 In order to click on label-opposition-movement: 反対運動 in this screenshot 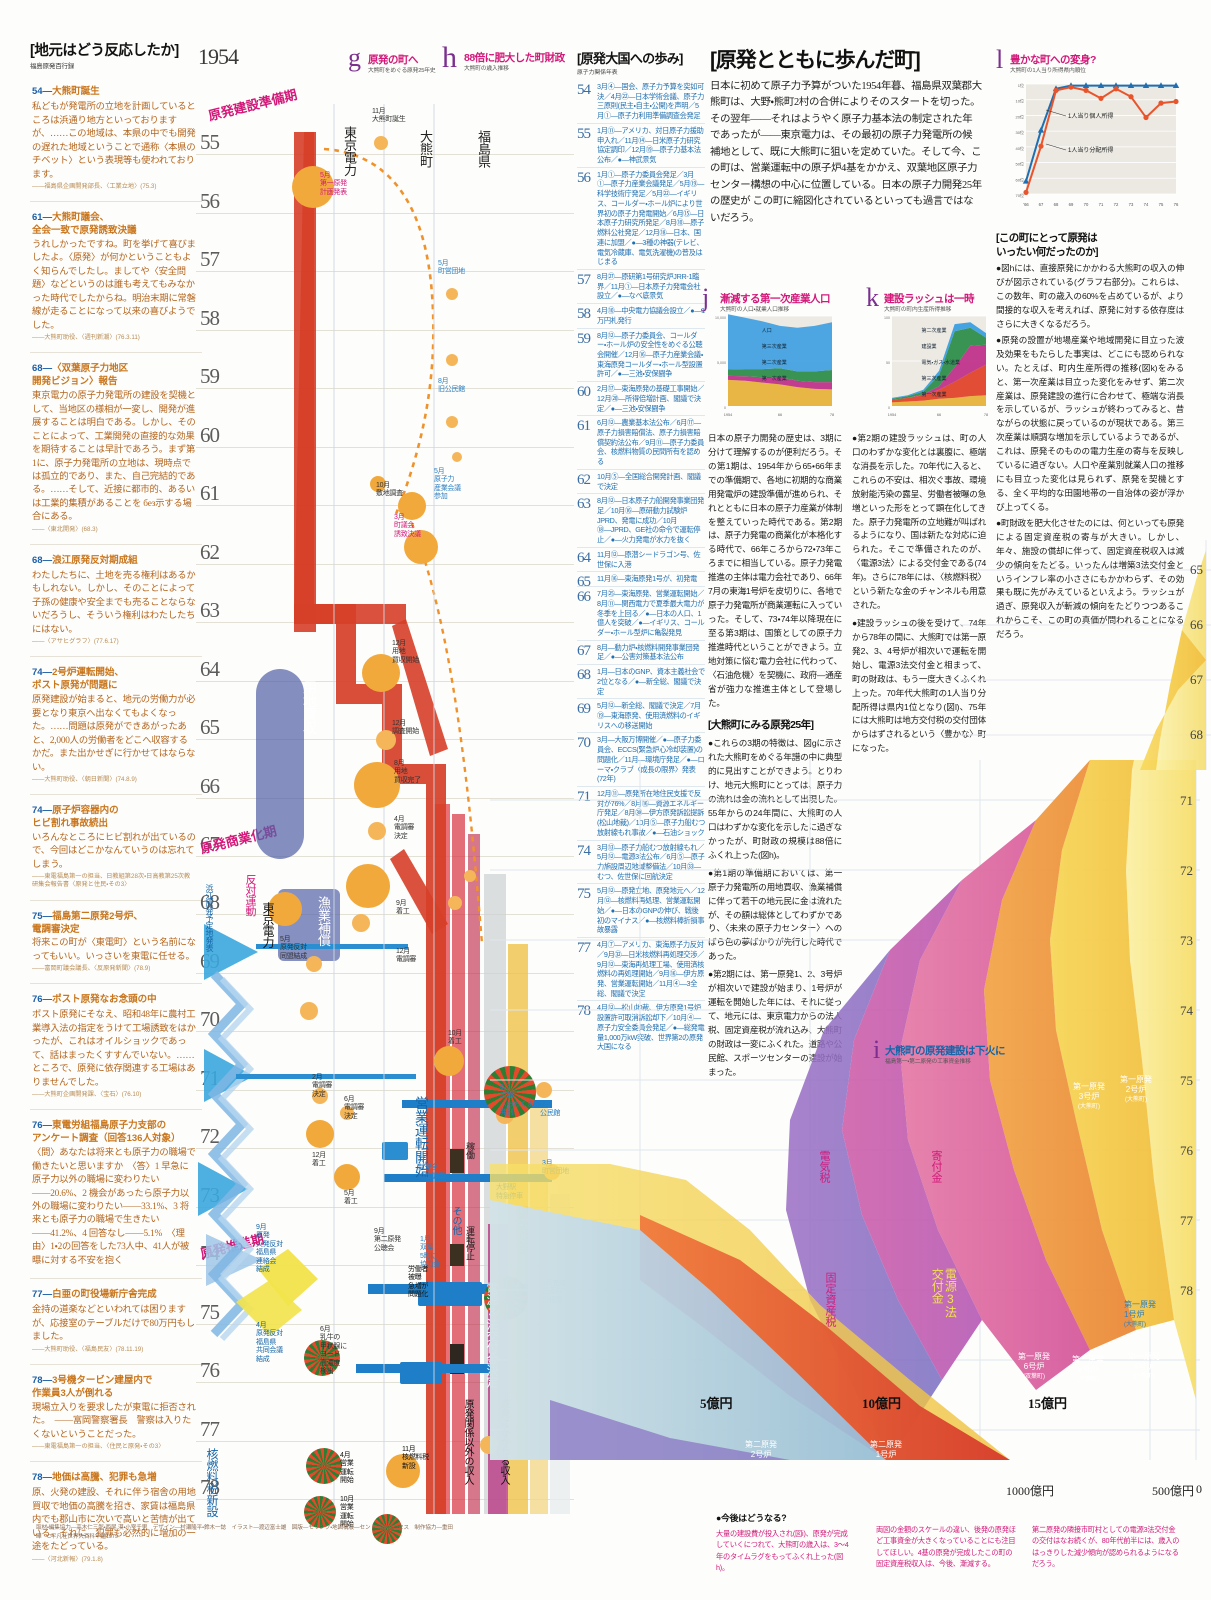, I will do `click(250, 895)`.